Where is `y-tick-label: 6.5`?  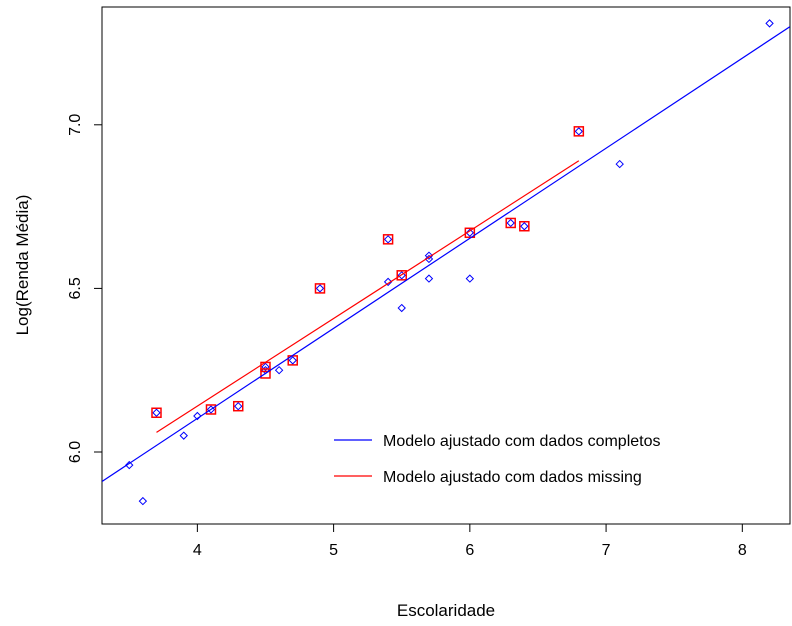 y-tick-label: 6.5 is located at coordinates (75, 288).